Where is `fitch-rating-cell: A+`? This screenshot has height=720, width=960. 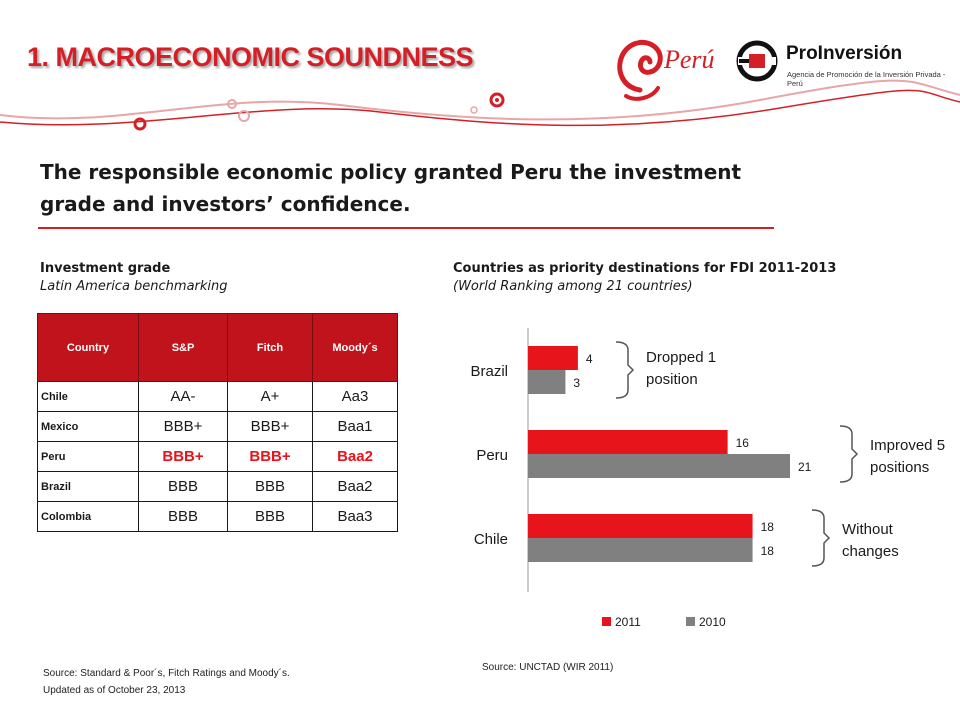
fitch-rating-cell: A+ is located at coordinates (270, 396).